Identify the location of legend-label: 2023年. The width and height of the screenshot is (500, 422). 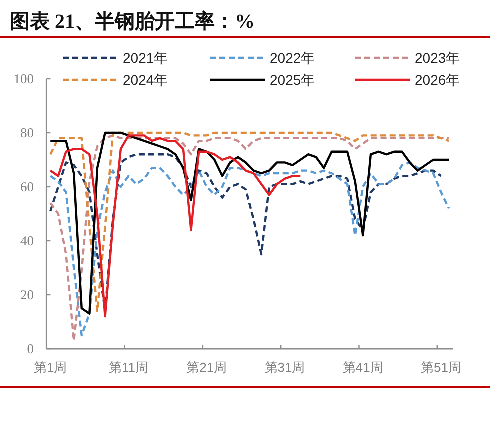
(437, 58).